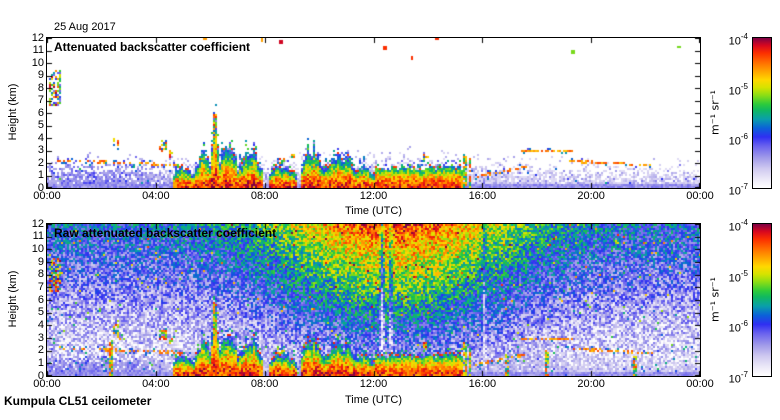 The width and height of the screenshot is (780, 420). I want to click on panel0-title: Attenuated backscatter coefficient, so click(152, 47).